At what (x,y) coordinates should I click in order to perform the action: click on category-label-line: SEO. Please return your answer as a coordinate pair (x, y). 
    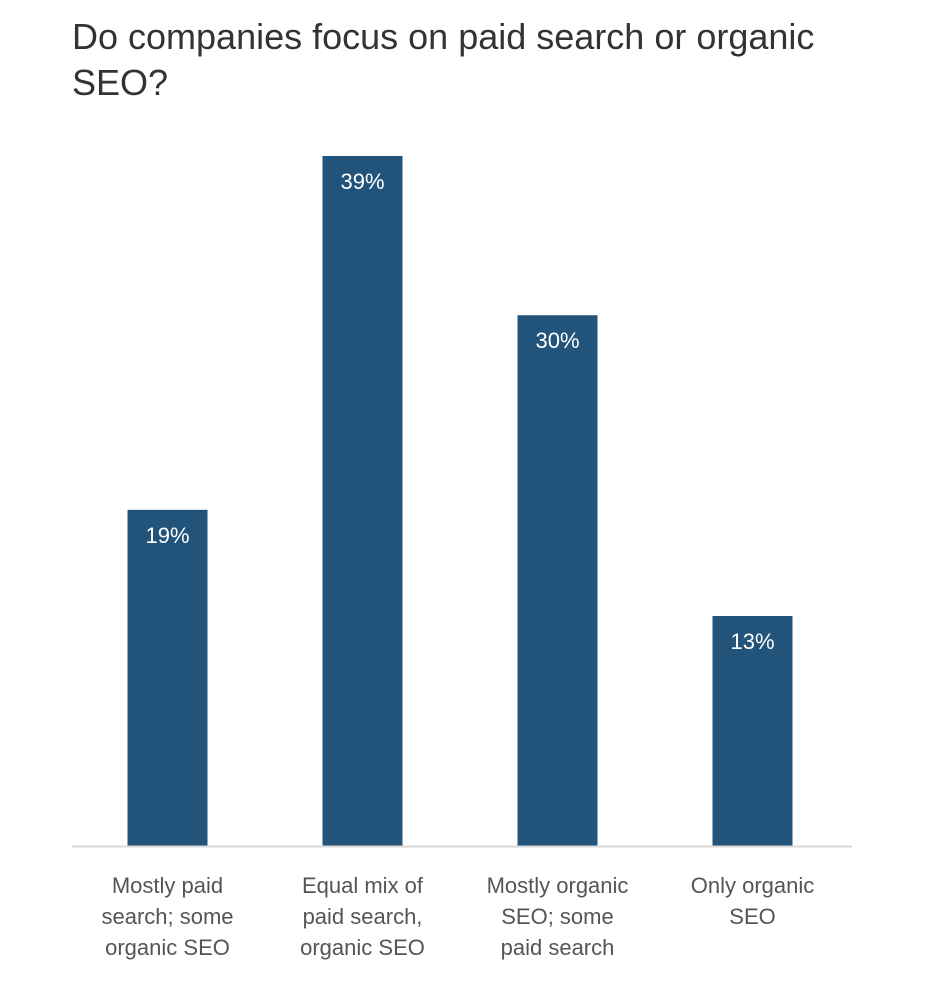
    Looking at the image, I should click on (752, 916).